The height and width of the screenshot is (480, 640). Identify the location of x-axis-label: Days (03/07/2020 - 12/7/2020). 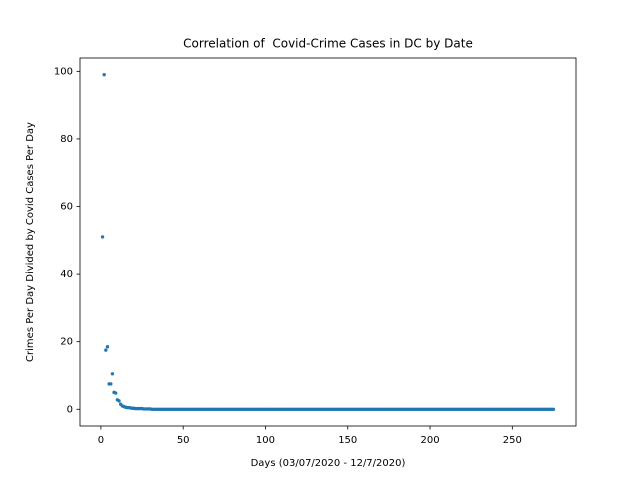
(328, 463).